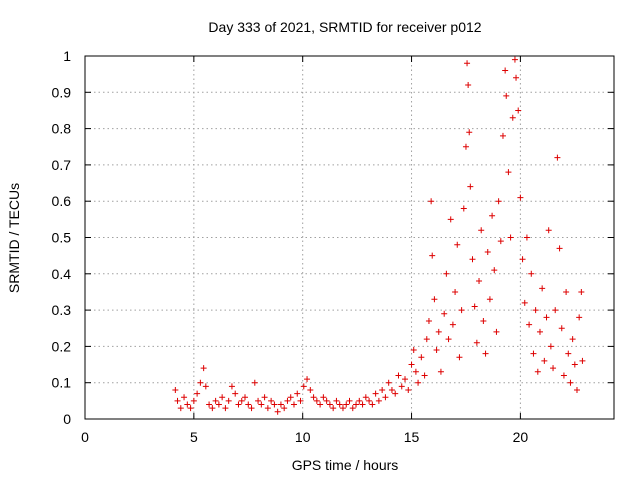  I want to click on x-tick-label: 10, so click(303, 437).